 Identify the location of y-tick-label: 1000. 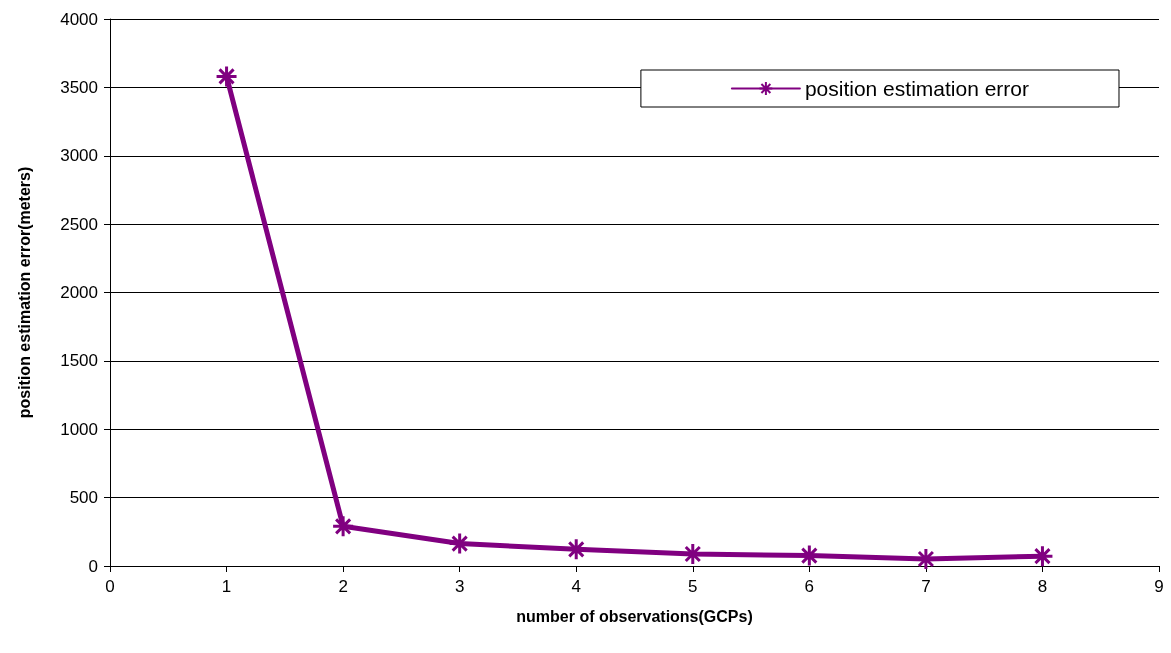
(79, 429).